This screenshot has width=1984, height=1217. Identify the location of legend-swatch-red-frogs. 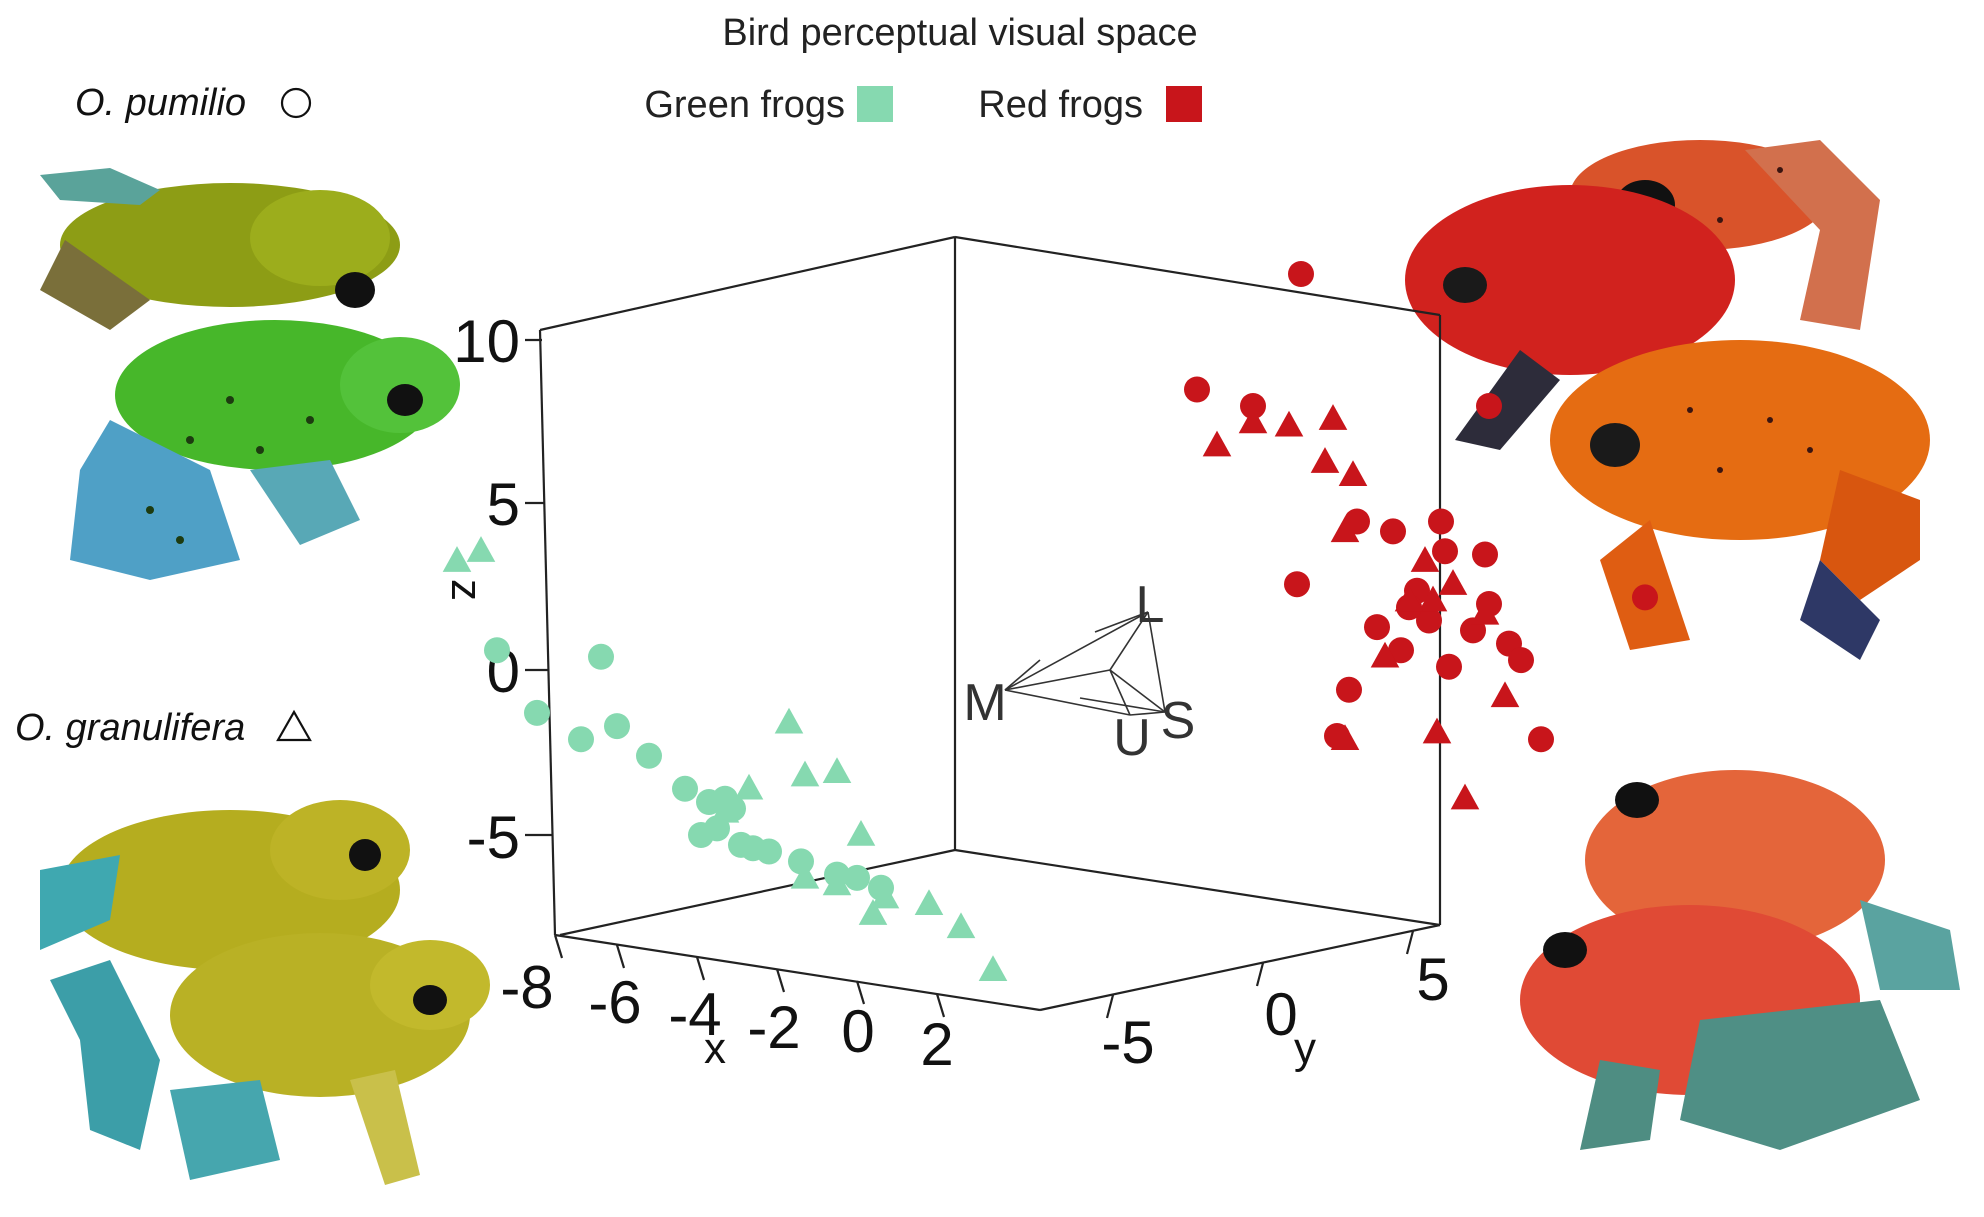
(1184, 104).